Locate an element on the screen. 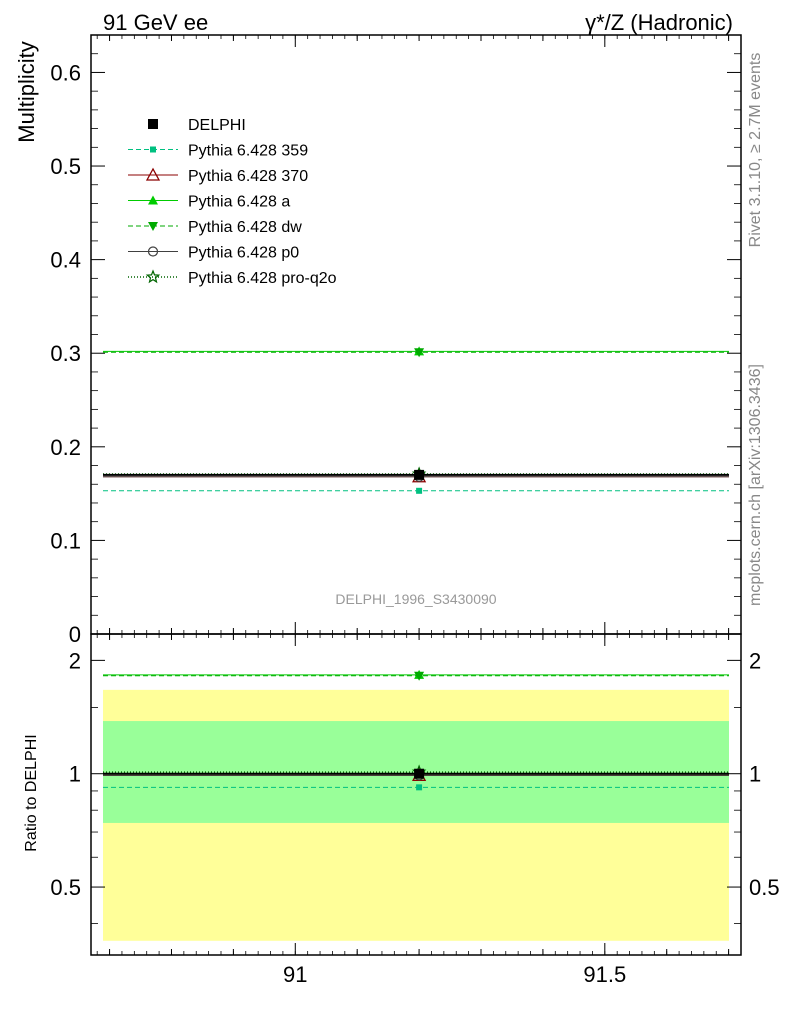  mcplots-label: mcplots.cern.ch [arXiv:1306.3436] is located at coordinates (755, 485).